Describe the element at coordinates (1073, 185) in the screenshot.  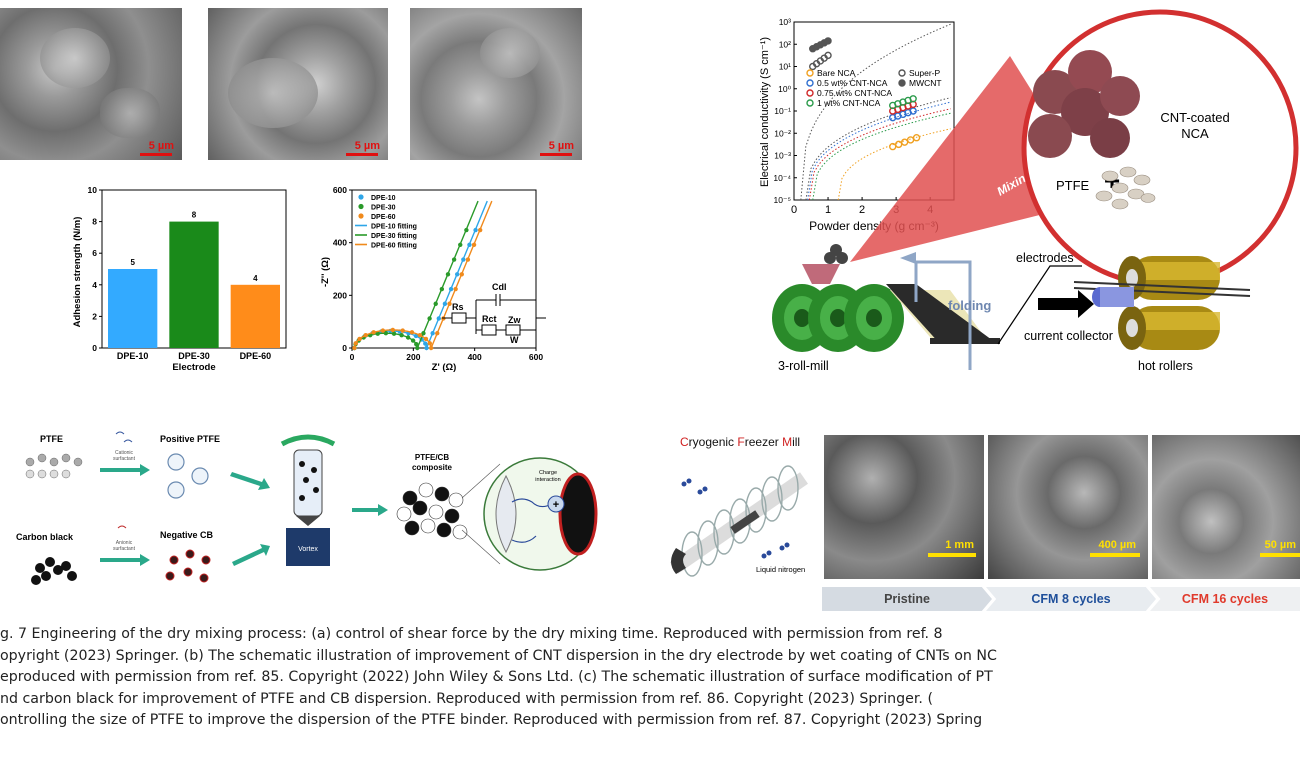
I see `ptfe-label: PTFE` at that location.